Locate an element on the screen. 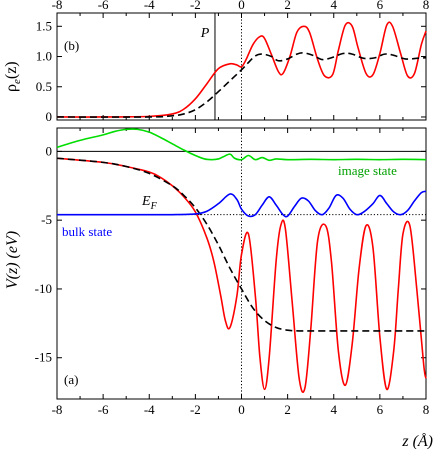 The image size is (436, 449). fermi-energy-label: EF is located at coordinates (149, 203).